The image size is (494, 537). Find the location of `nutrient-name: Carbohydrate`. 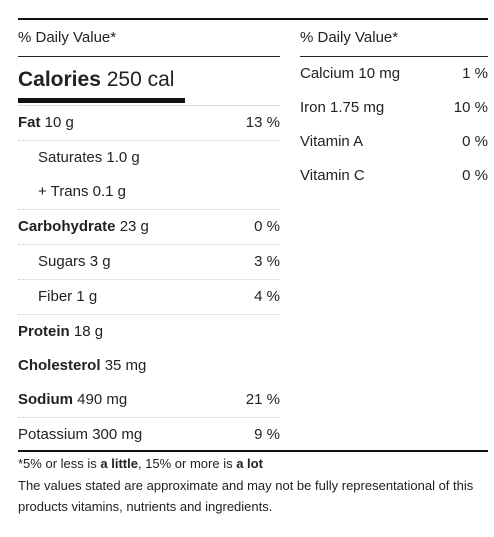

nutrient-name: Carbohydrate is located at coordinates (67, 226).